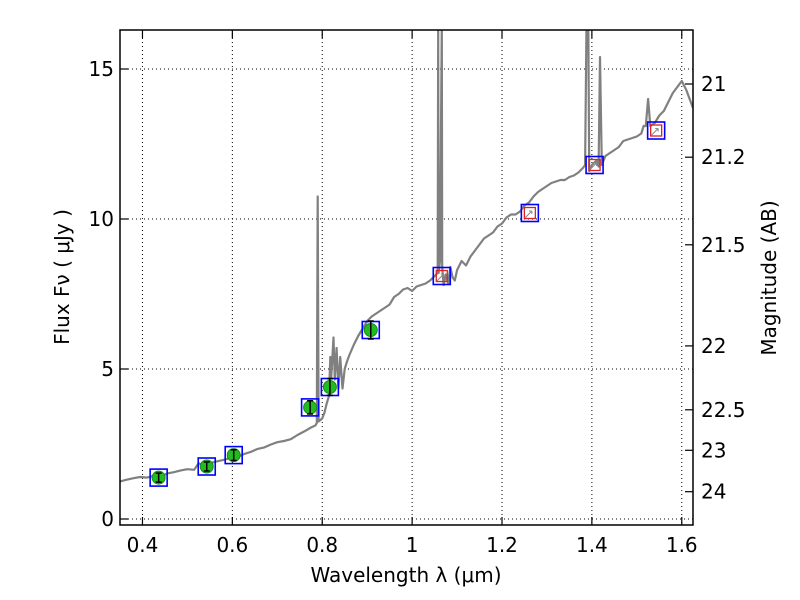 This screenshot has width=800, height=600. Describe the element at coordinates (107, 519) in the screenshot. I see `y-tick-label: 0` at that location.